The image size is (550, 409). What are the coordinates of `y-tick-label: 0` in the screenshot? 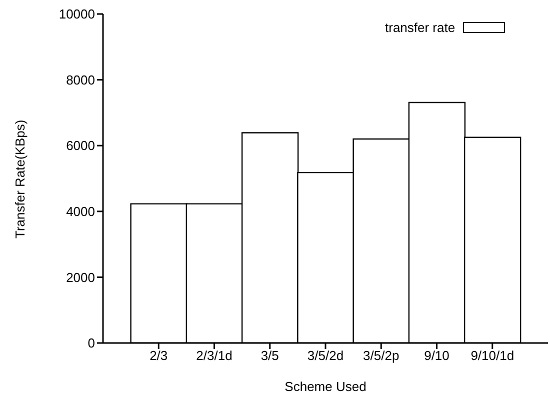 It's located at (91, 343).